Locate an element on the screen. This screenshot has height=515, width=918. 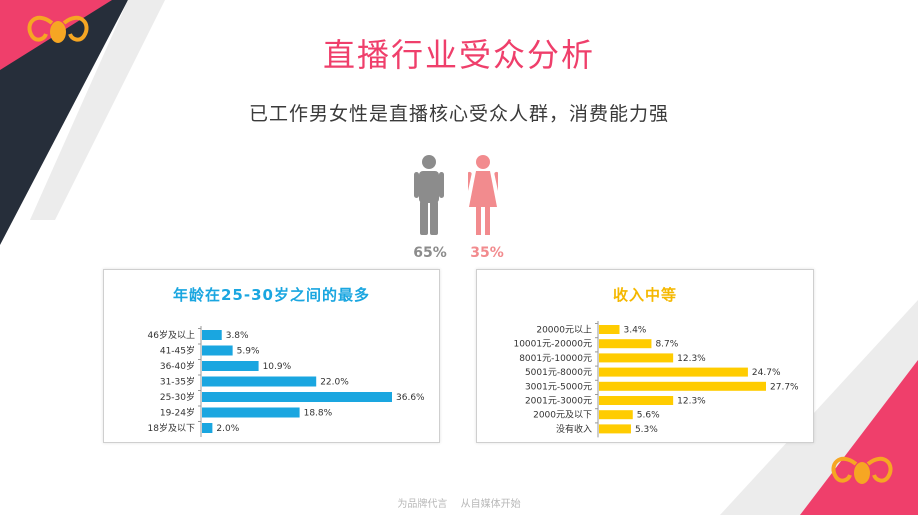
corner-dark-triangle is located at coordinates (64, 122).